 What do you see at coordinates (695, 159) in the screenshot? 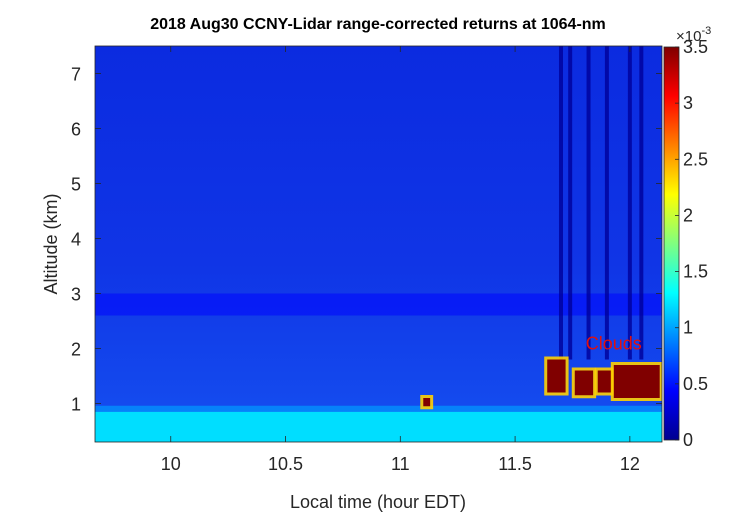
I see `colorbar-tick-label: 2.5` at bounding box center [695, 159].